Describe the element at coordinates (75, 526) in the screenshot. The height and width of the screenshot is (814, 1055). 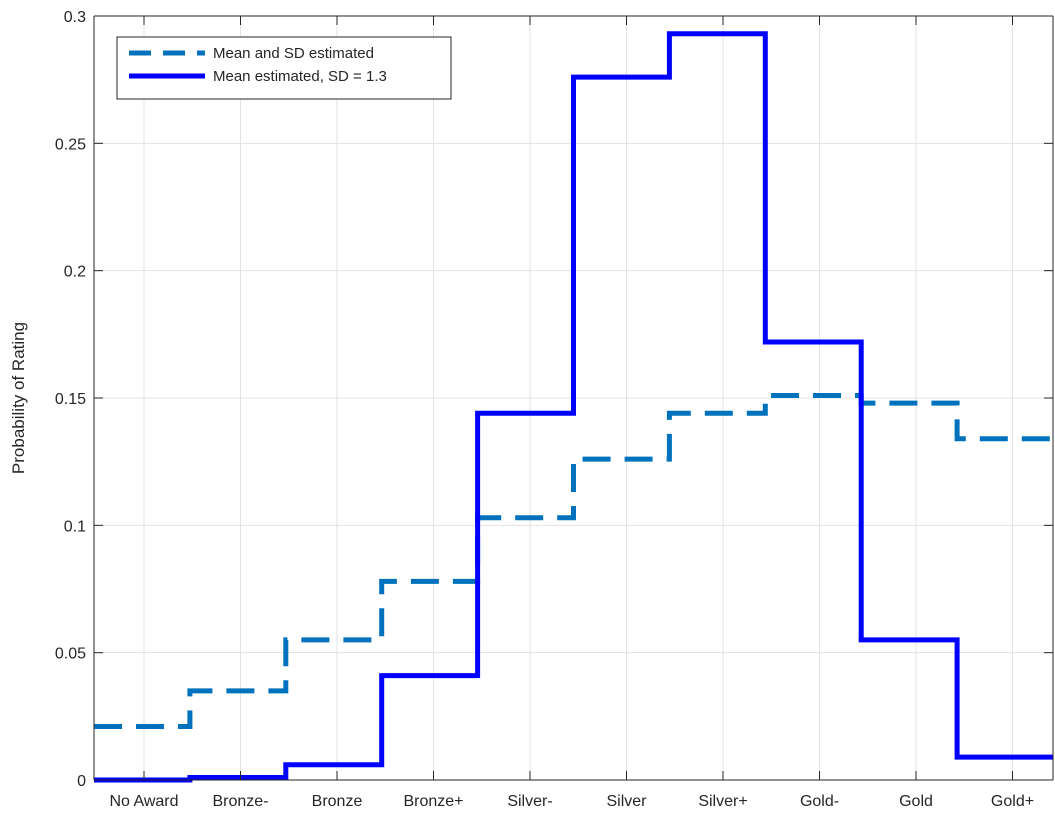
I see `y-tick-label: 0.1` at that location.